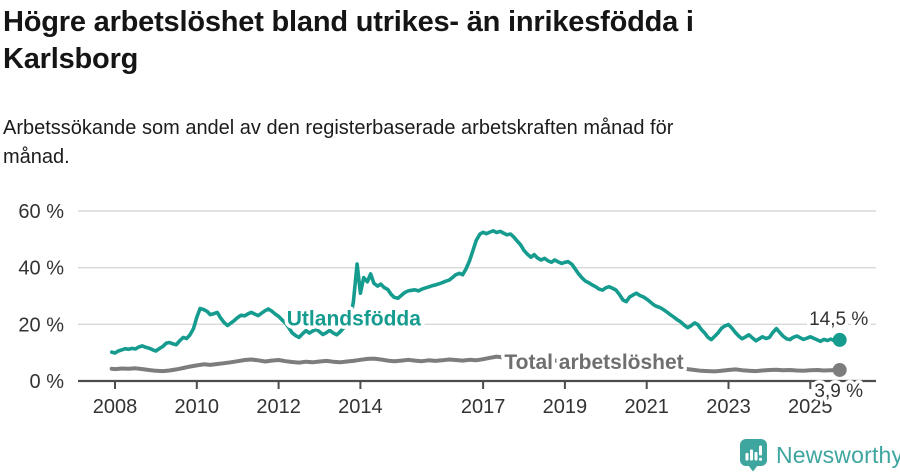  What do you see at coordinates (810, 407) in the screenshot?
I see `x-axis-tick-label: 2025` at bounding box center [810, 407].